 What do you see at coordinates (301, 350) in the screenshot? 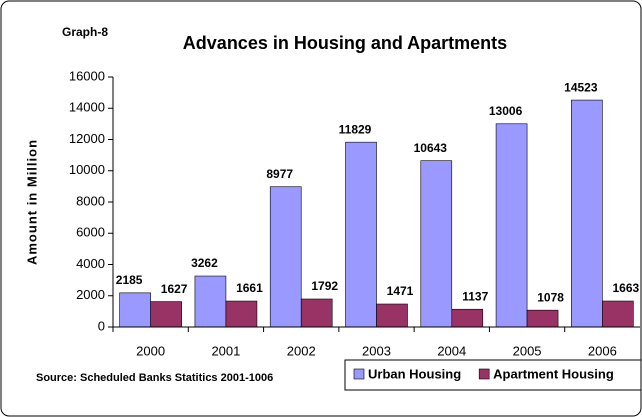
I see `x-tick-label: 2002` at bounding box center [301, 350].